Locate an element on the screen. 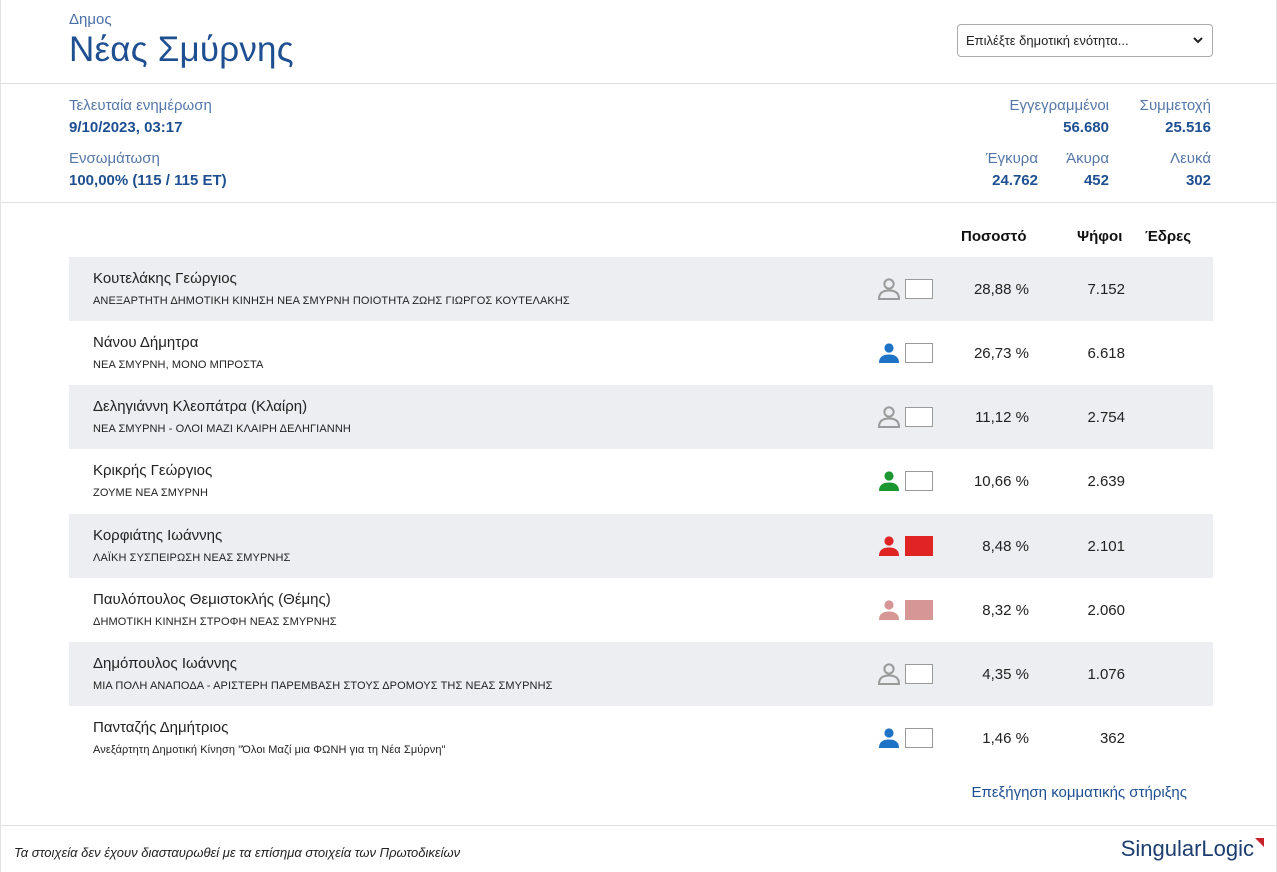  candidate-percent: 26,73 % is located at coordinates (1001, 353).